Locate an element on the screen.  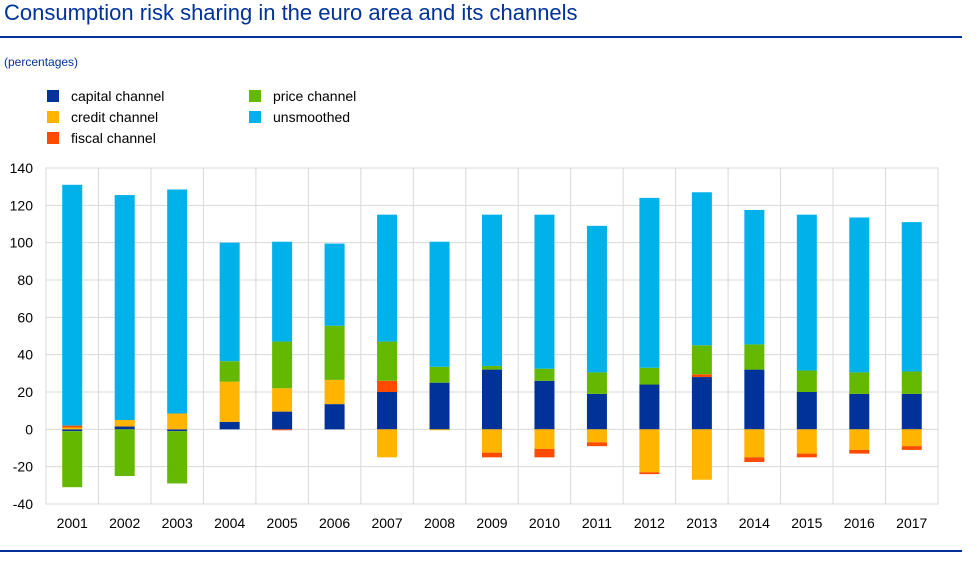
x-tick-label: 2002 is located at coordinates (124, 523).